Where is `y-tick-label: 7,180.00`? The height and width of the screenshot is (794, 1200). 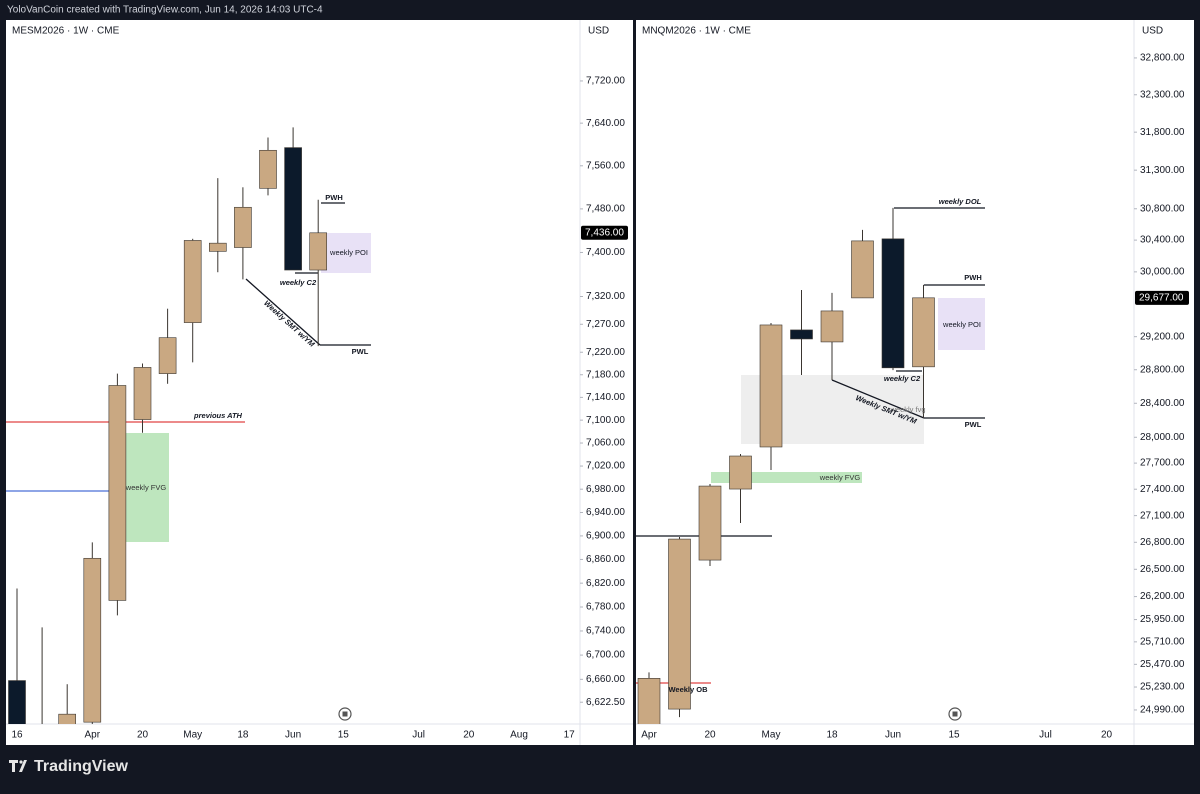 y-tick-label: 7,180.00 is located at coordinates (605, 374).